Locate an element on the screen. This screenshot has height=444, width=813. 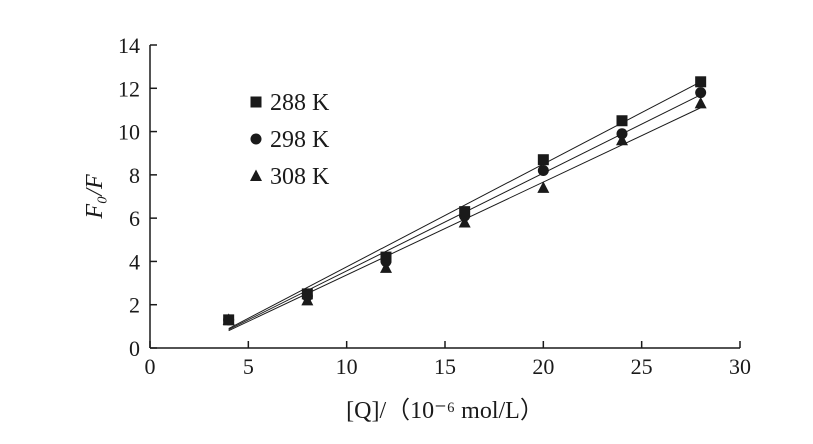
legend-marker-triangle is located at coordinates (256, 175).